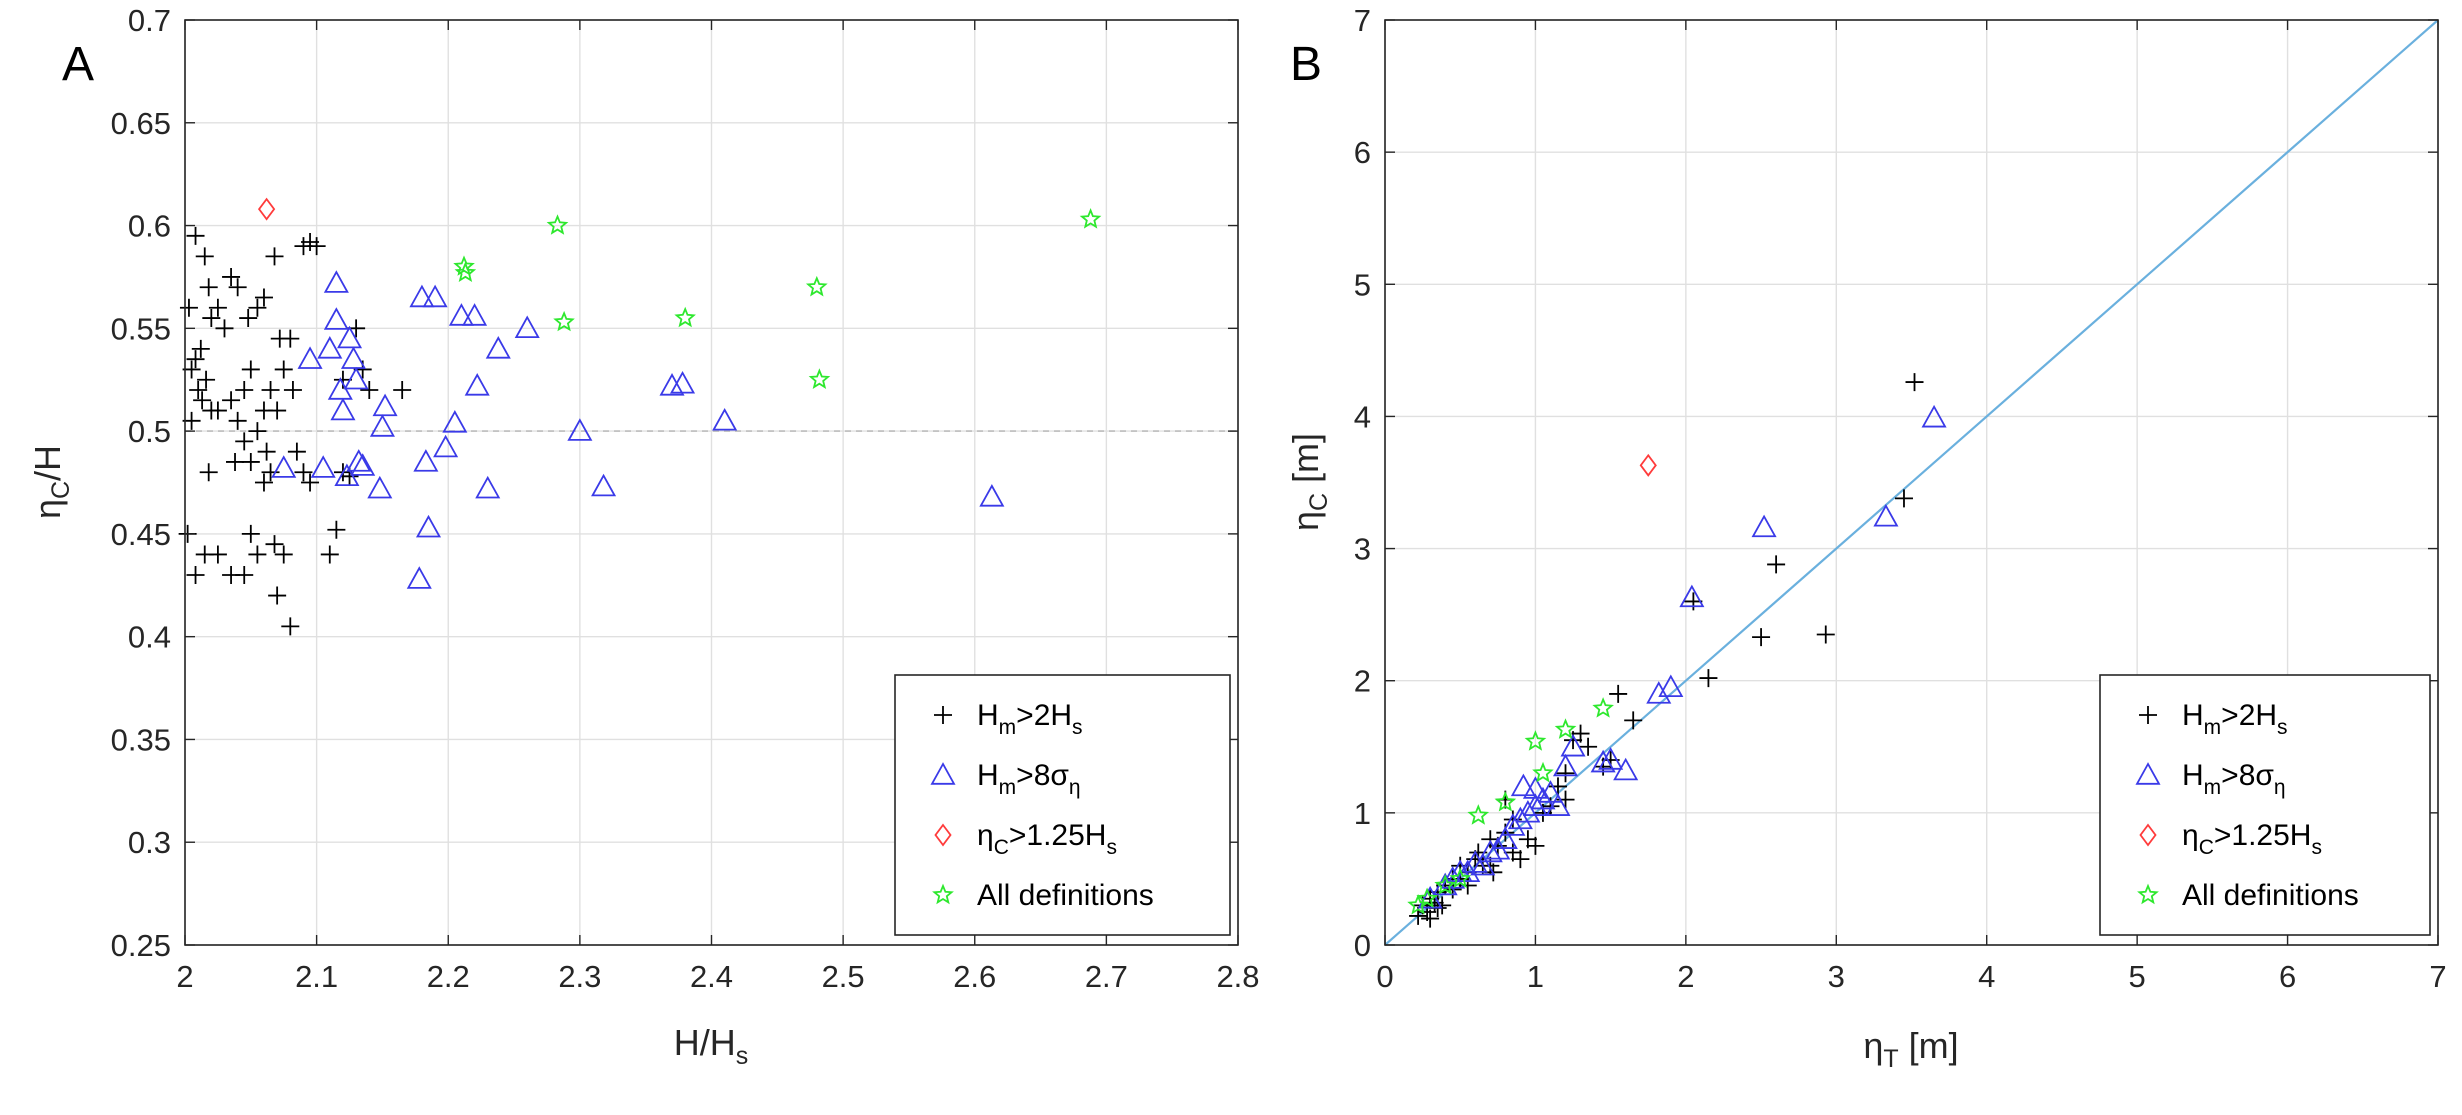 The image size is (2462, 1115). Describe the element at coordinates (266, 209) in the screenshot. I see `panel-a-point-diamond` at that location.